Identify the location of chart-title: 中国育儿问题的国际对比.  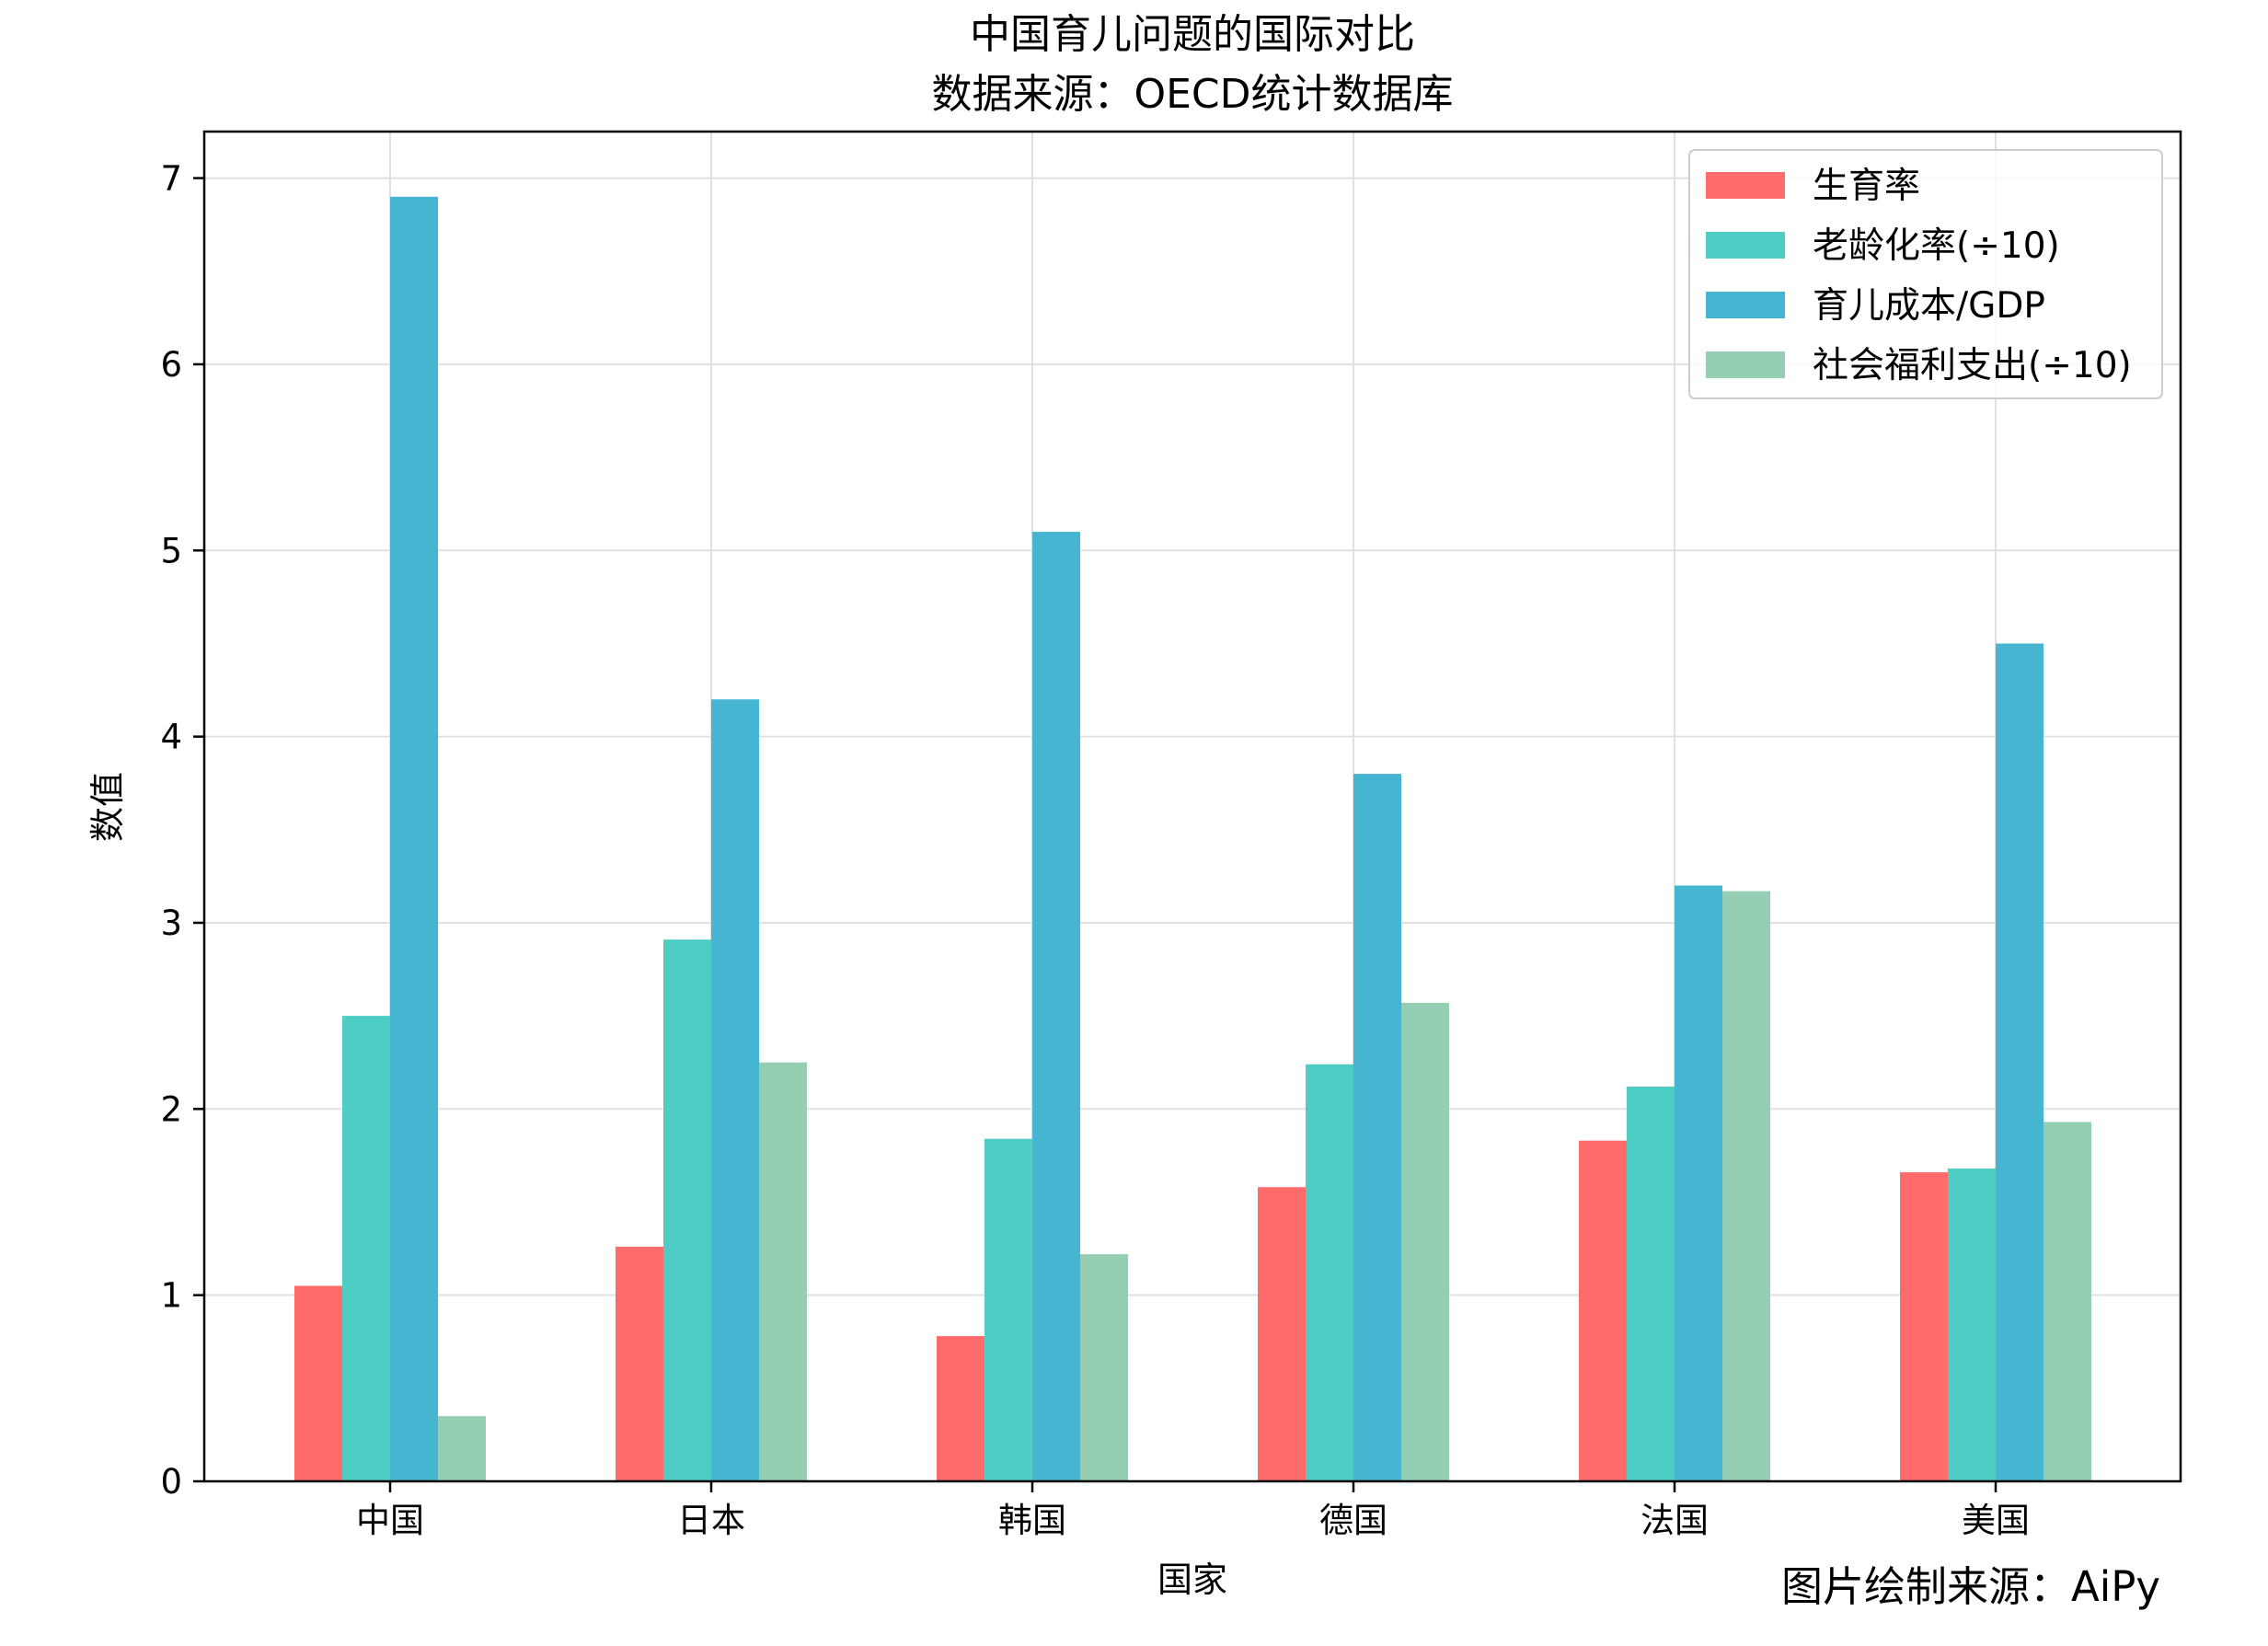
(1192, 34).